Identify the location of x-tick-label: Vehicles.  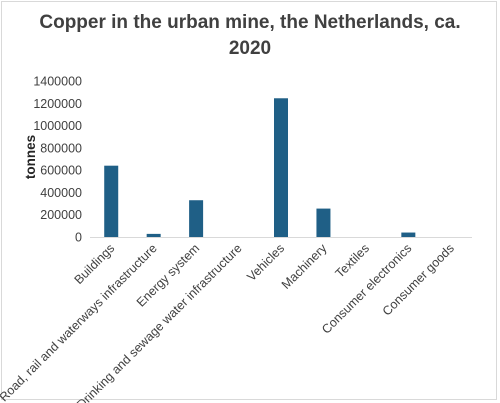
(265, 262).